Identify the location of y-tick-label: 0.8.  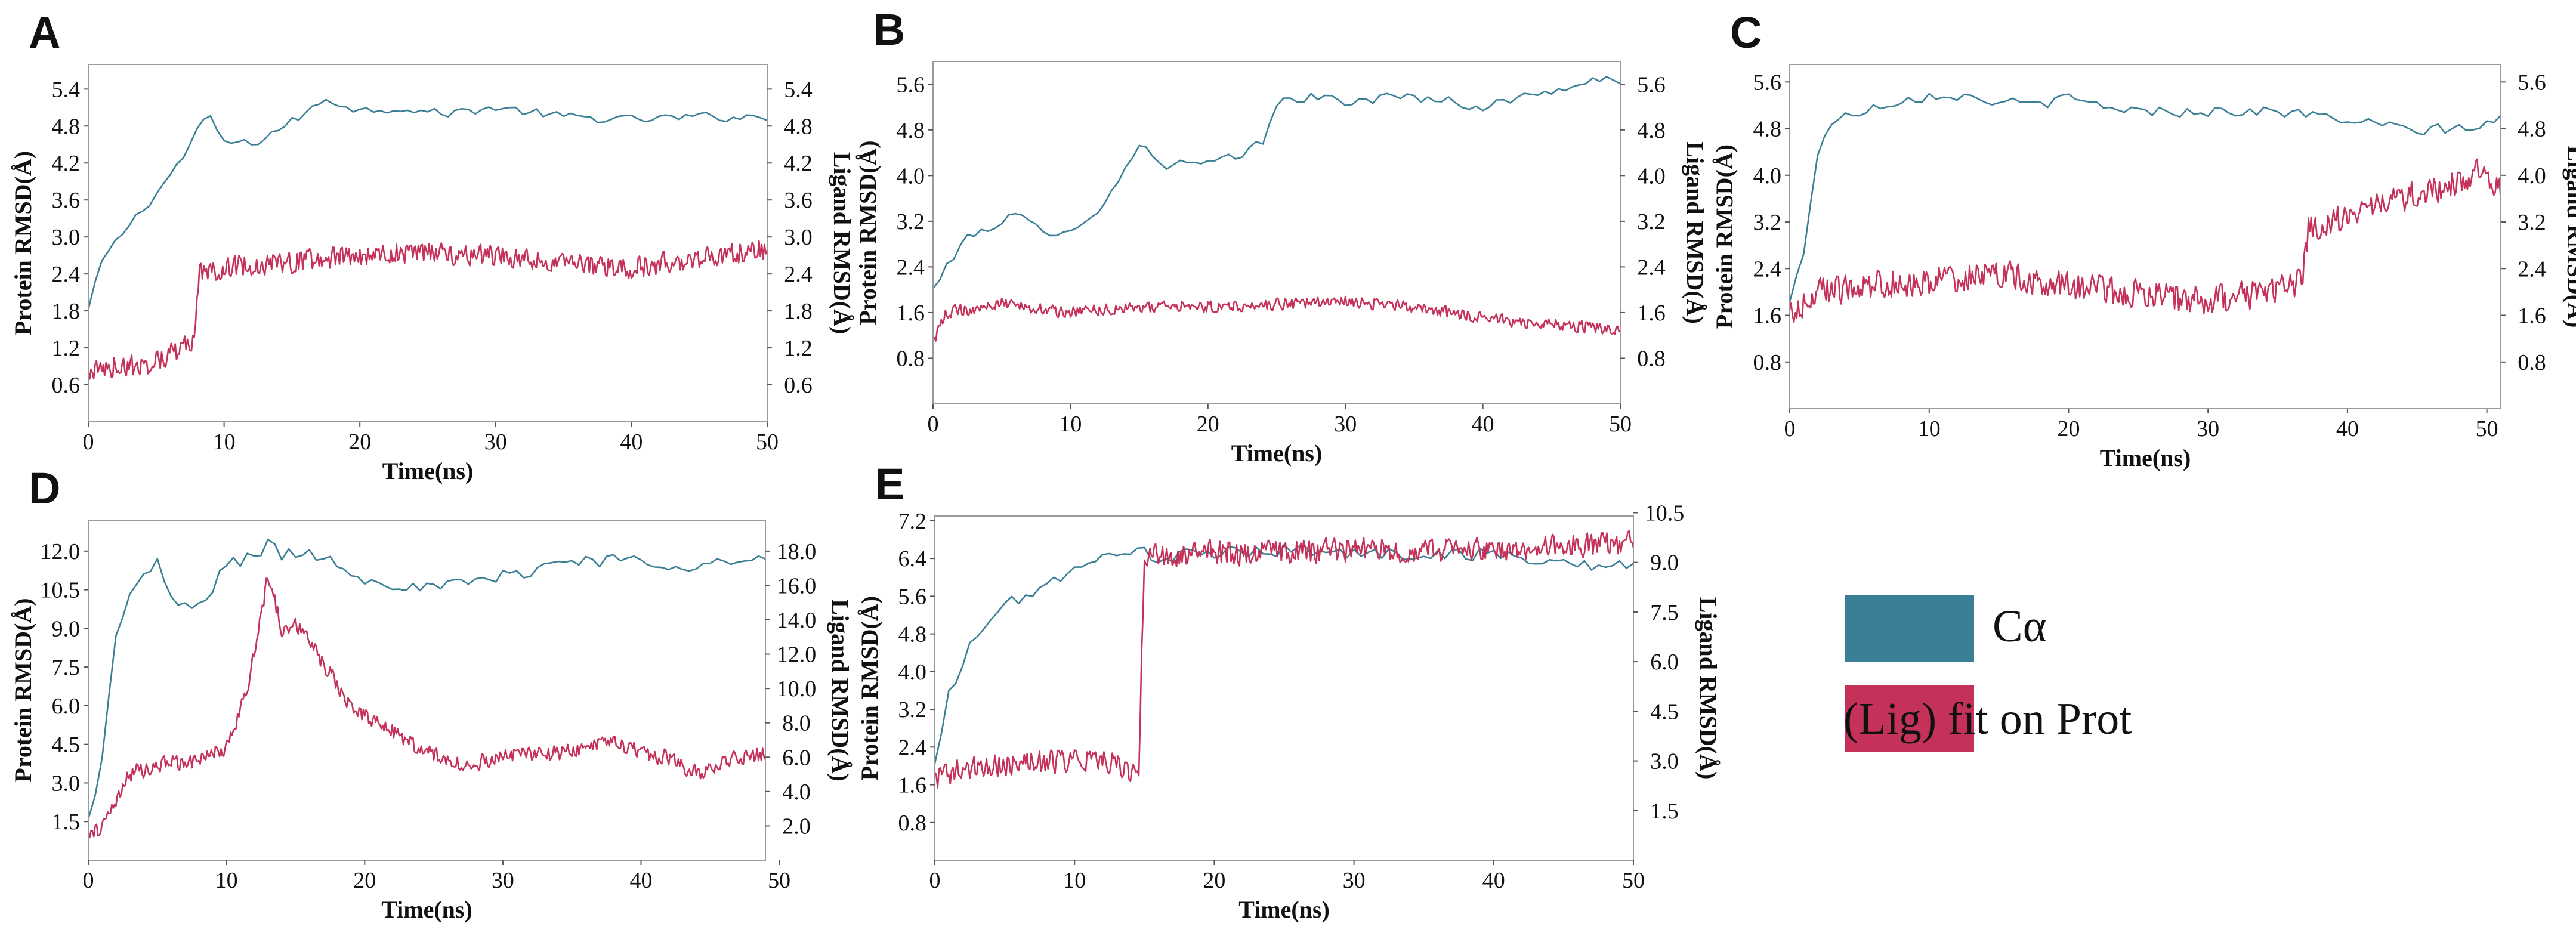
(911, 358).